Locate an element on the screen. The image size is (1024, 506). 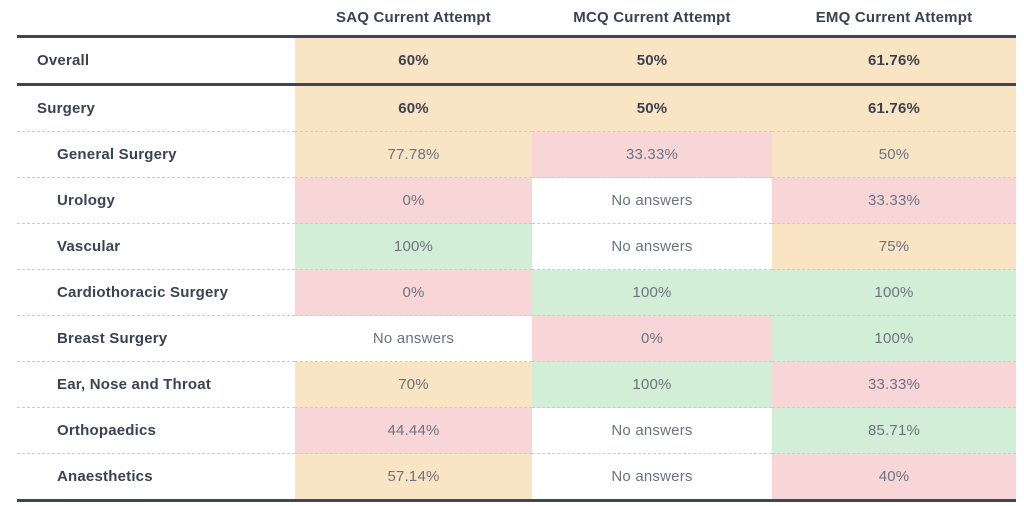
table-row: Orthopaedics 44.44% No answers 85.71% is located at coordinates (516, 430).